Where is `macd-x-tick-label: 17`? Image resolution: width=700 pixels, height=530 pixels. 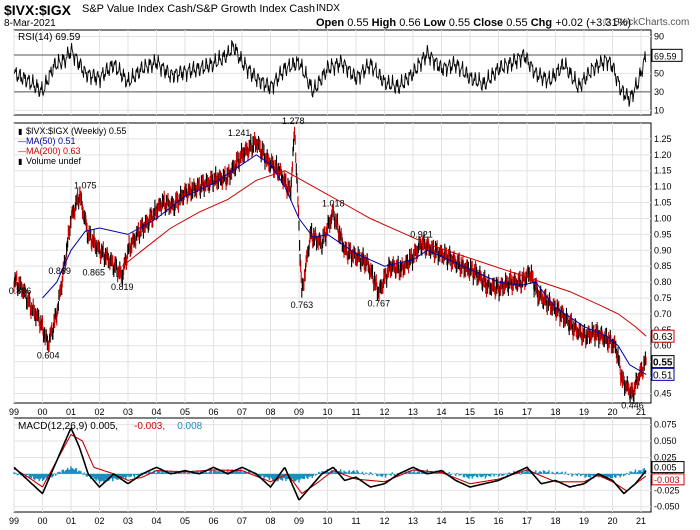 macd-x-tick-label: 17 is located at coordinates (527, 521).